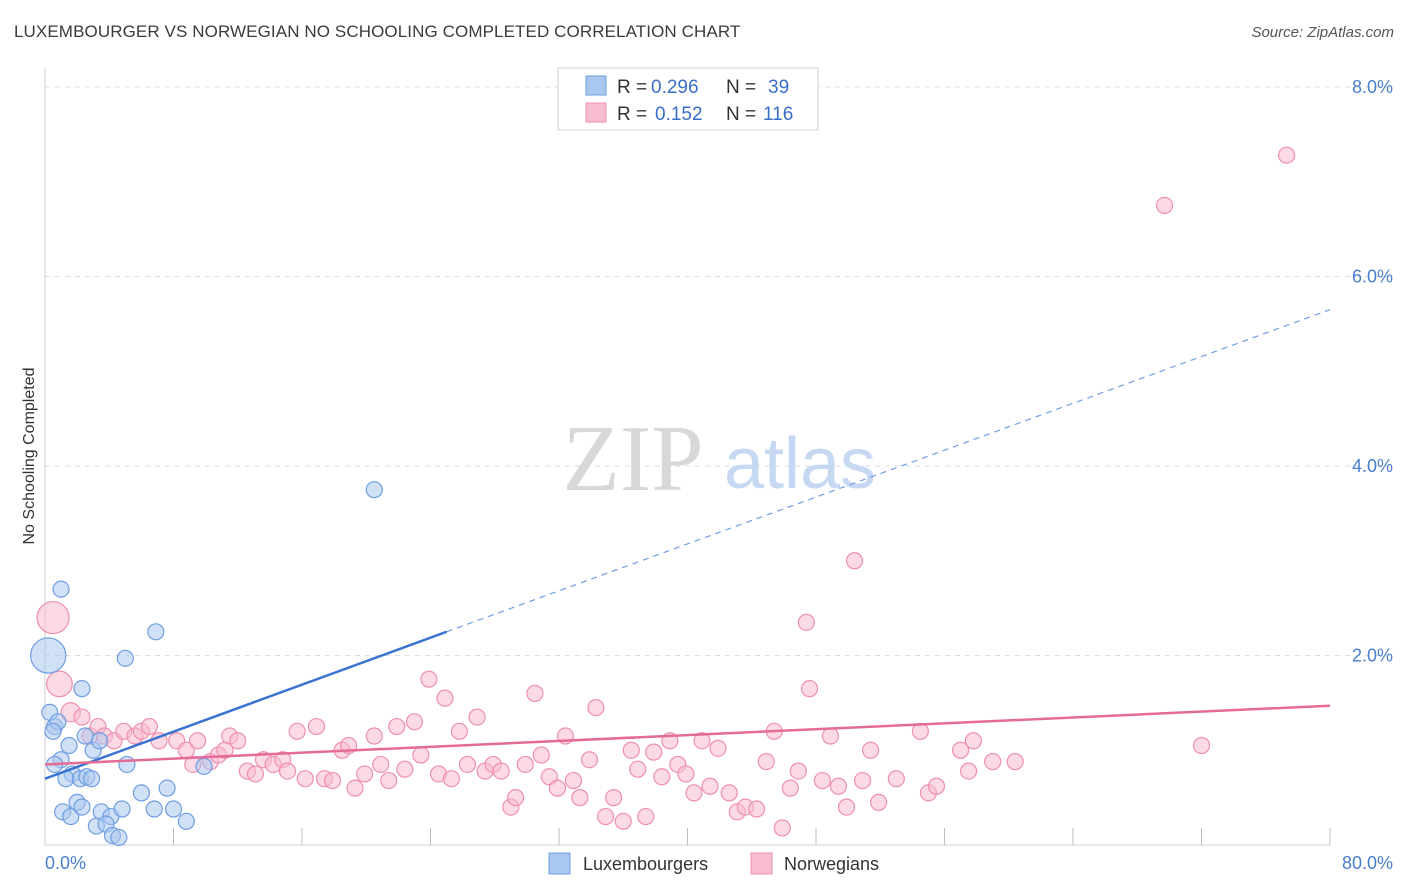 This screenshot has width=1406, height=892. Describe the element at coordinates (245, 705) in the screenshot. I see `luxembourgers-trend-line` at that location.